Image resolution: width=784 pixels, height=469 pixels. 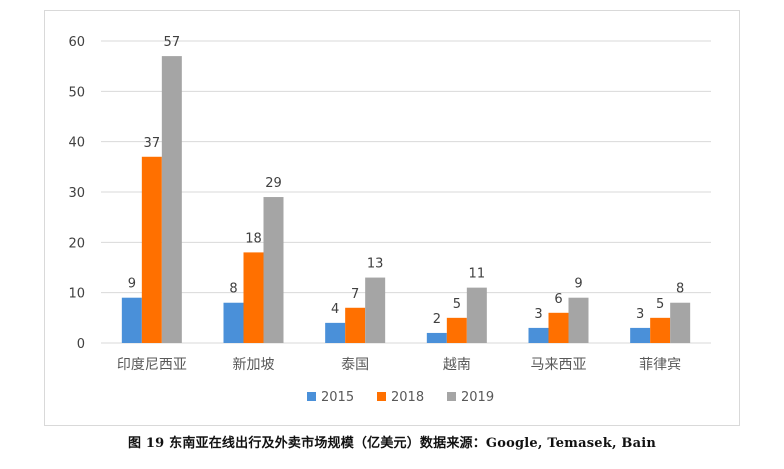 What do you see at coordinates (558, 299) in the screenshot?
I see `data-label: 6` at bounding box center [558, 299].